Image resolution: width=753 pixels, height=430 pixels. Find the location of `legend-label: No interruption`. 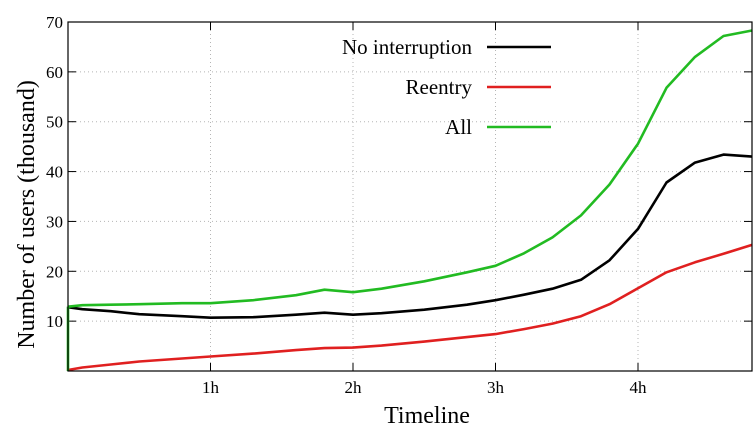

legend-label: No interruption is located at coordinates (407, 47).